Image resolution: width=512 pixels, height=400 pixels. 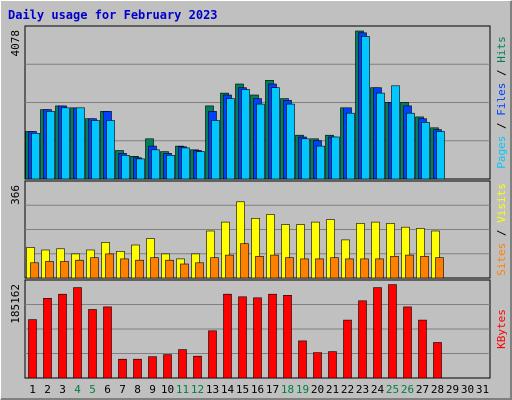 I want to click on x-tick-label: 16, so click(x=257, y=389).